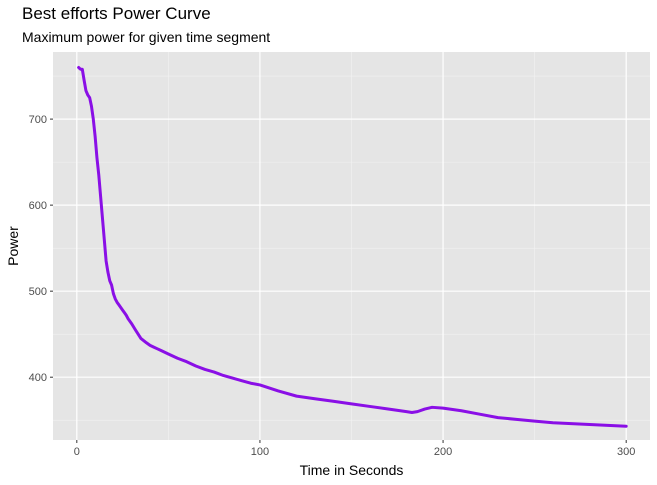 This screenshot has height=485, width=657. I want to click on chart-subtitle: Maximum power for given time segment, so click(146, 37).